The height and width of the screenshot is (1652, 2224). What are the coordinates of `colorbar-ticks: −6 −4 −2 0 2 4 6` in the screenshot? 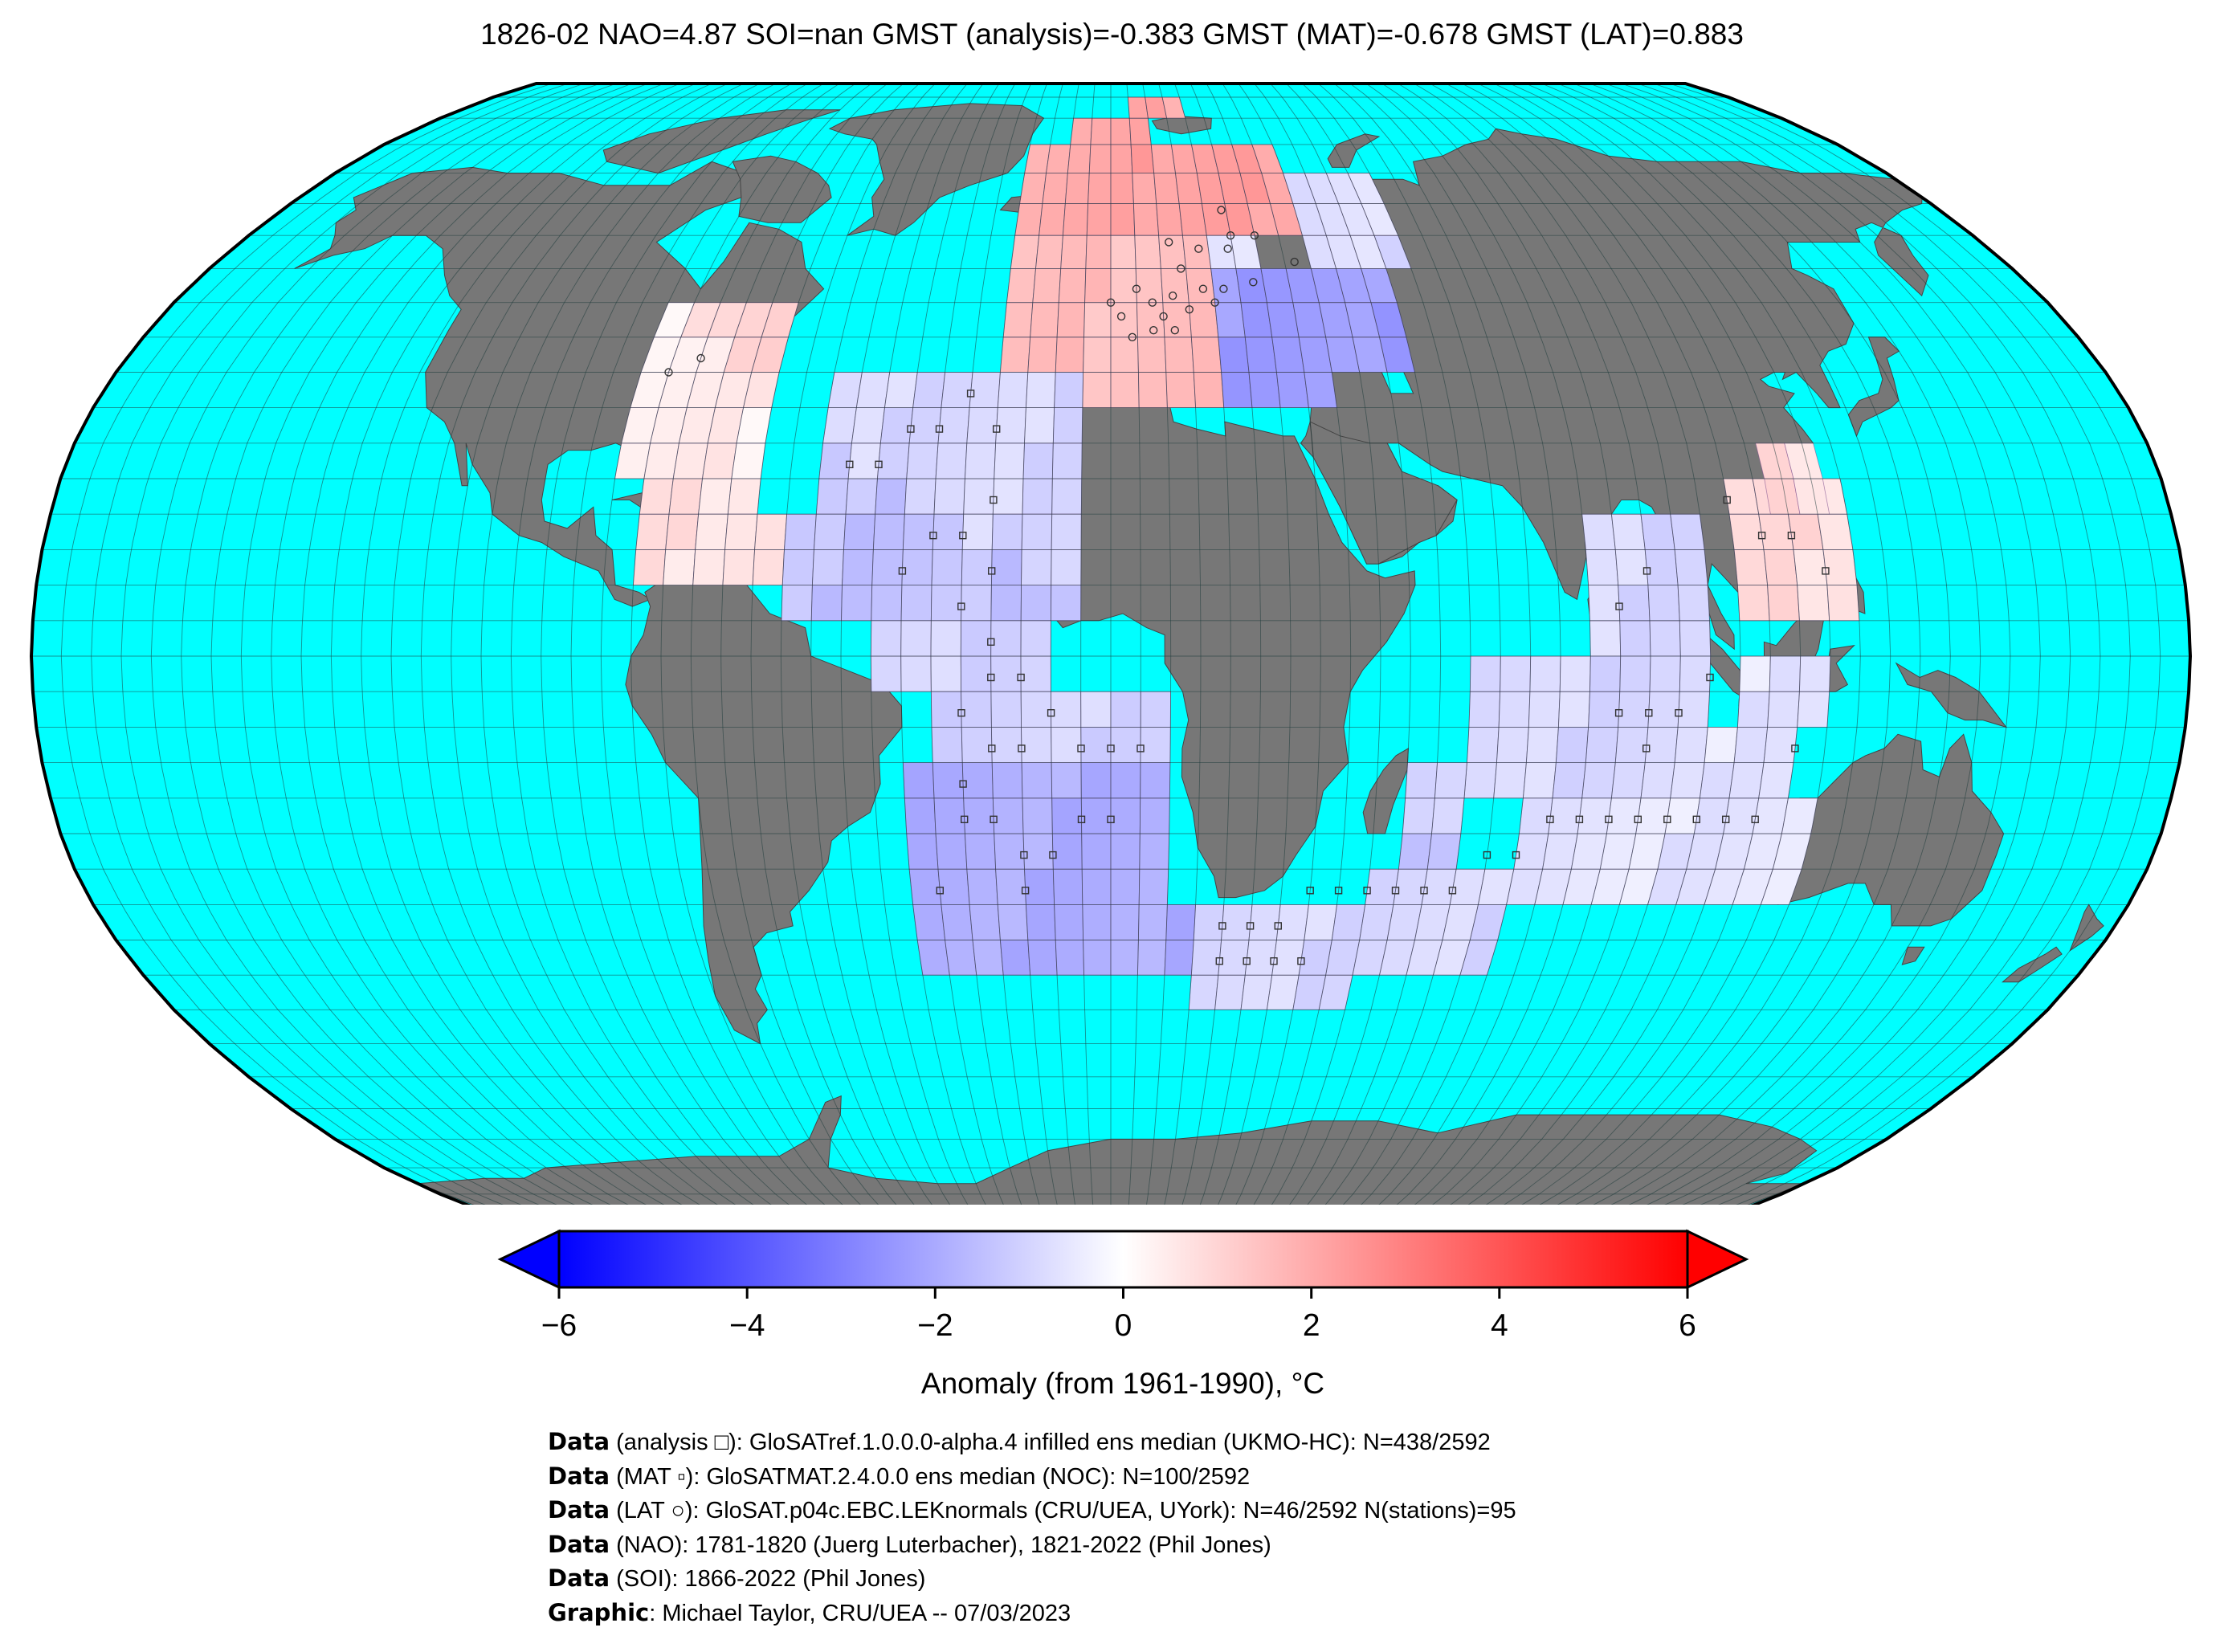 It's located at (1118, 1315).